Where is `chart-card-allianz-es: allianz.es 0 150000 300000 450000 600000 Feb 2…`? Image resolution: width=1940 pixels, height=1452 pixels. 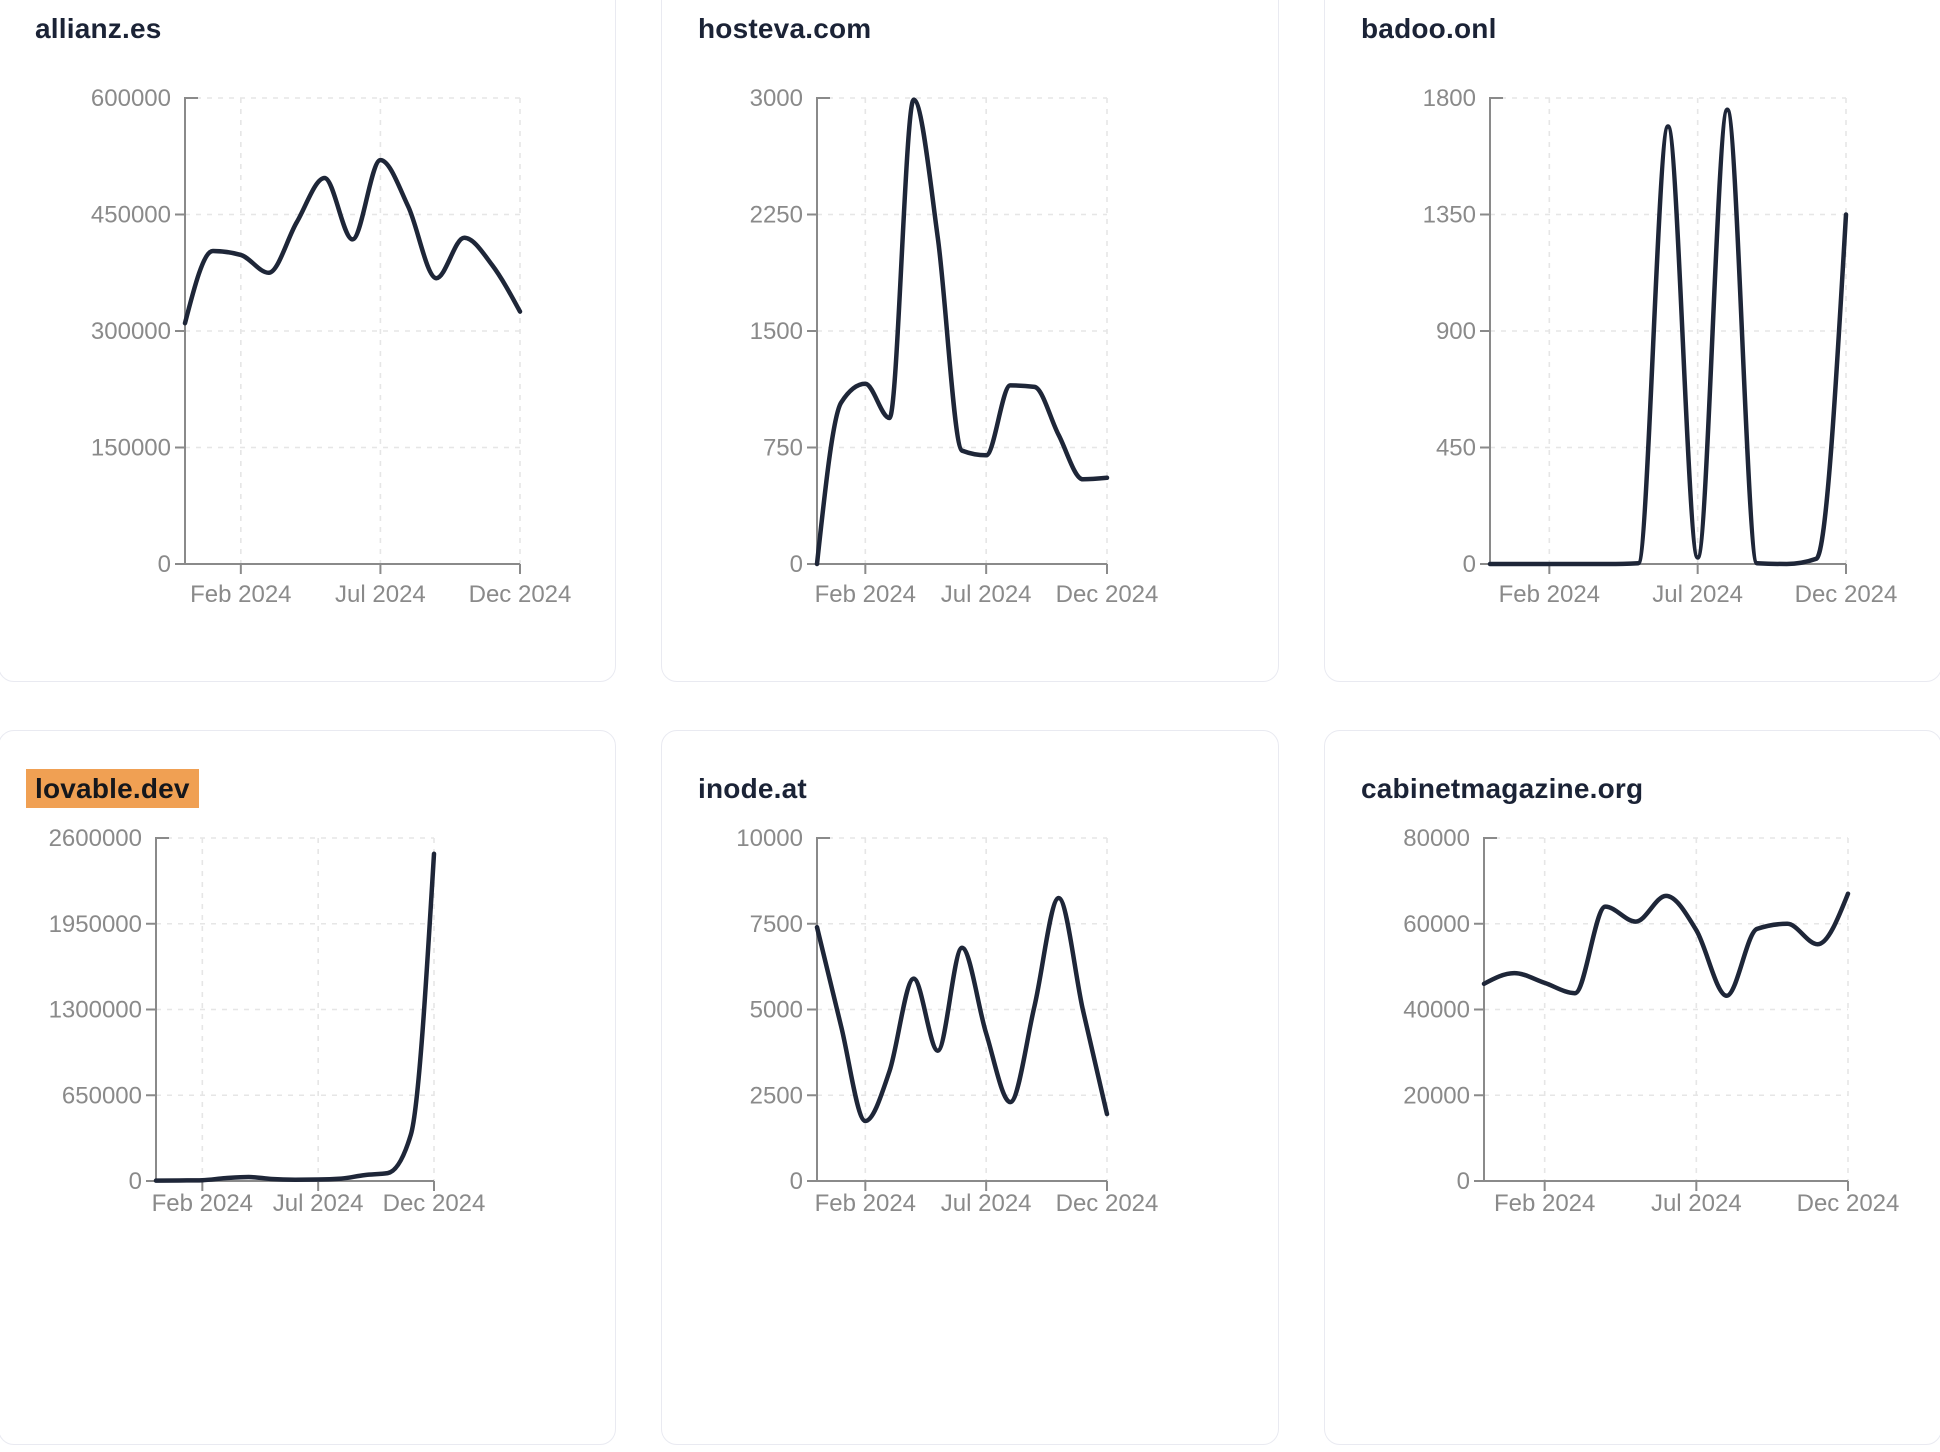
chart-card-allianz-es: allianz.es 0 150000 300000 450000 600000 Feb 2… is located at coordinates (308, 341).